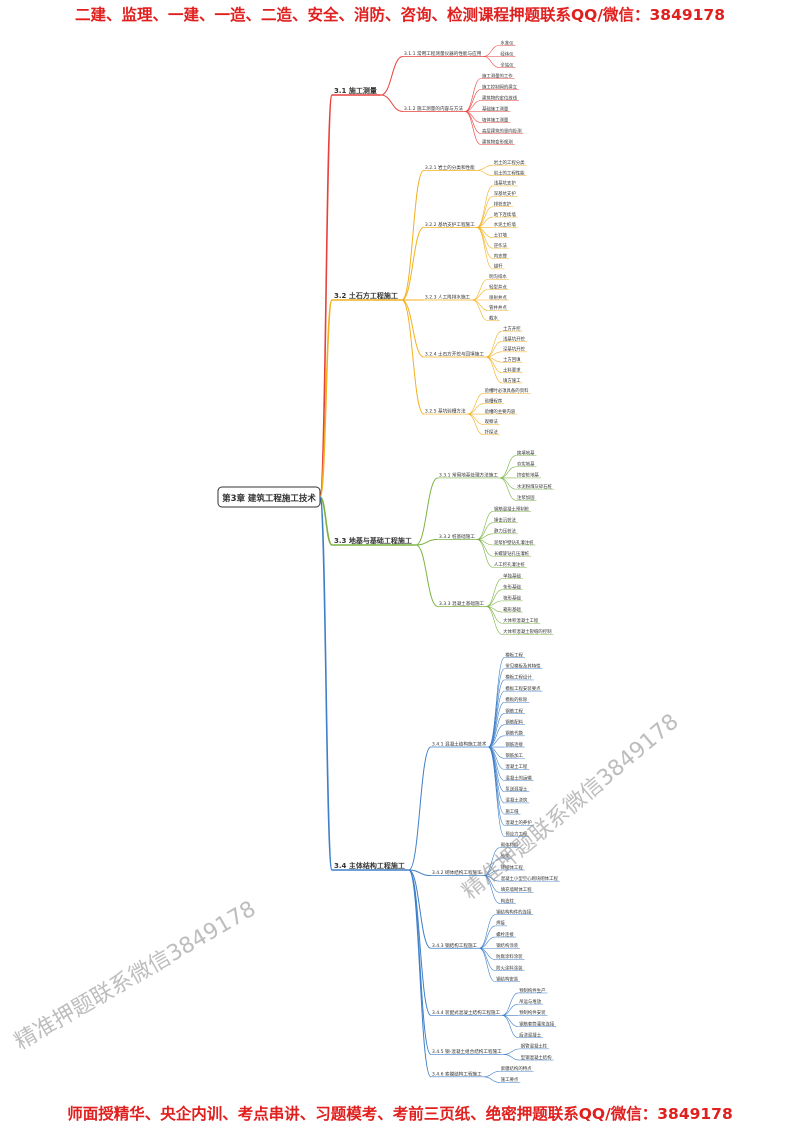  I want to click on leaf-label: 模板工程设计, so click(518, 677).